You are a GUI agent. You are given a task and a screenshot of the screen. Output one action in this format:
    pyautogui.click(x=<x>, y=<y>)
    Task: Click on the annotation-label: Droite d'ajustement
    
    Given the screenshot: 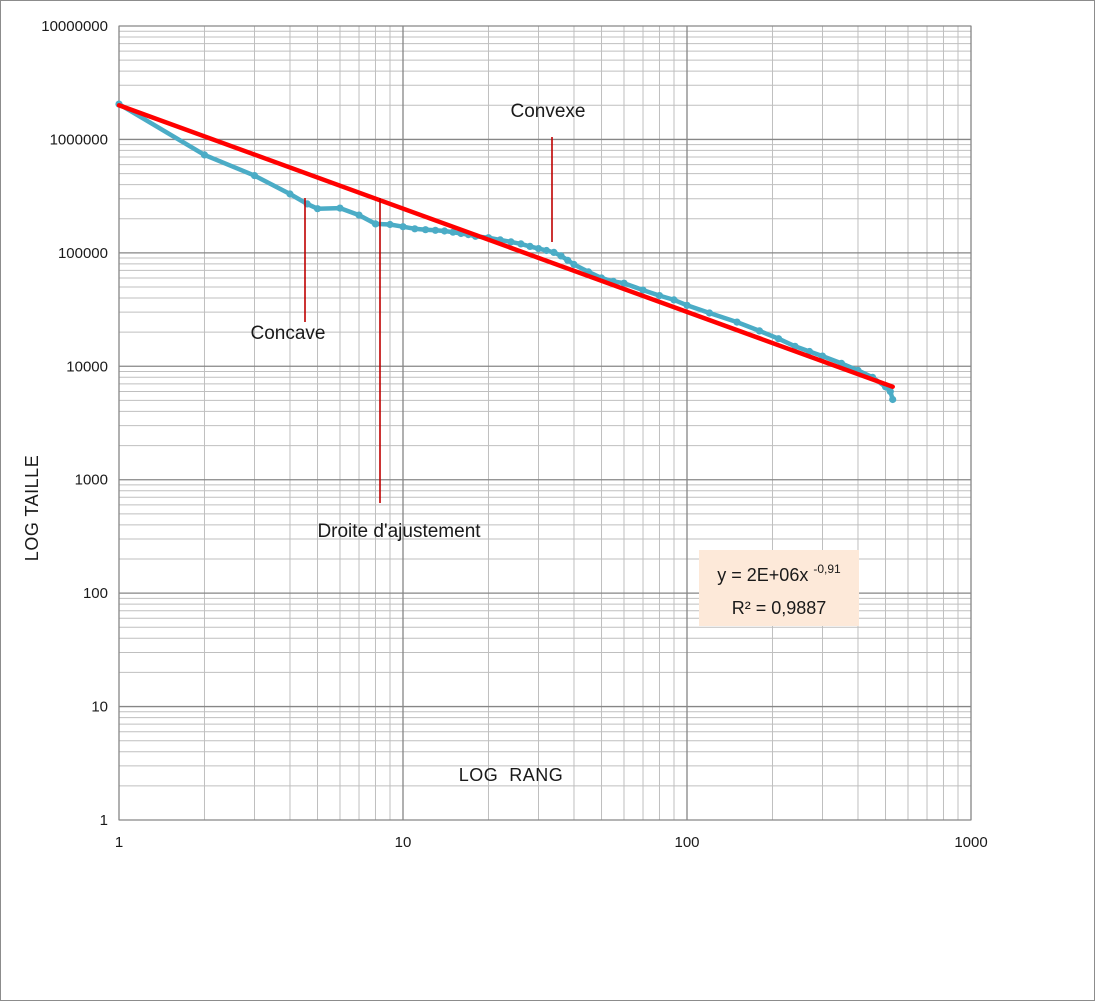 What is the action you would take?
    pyautogui.click(x=399, y=531)
    